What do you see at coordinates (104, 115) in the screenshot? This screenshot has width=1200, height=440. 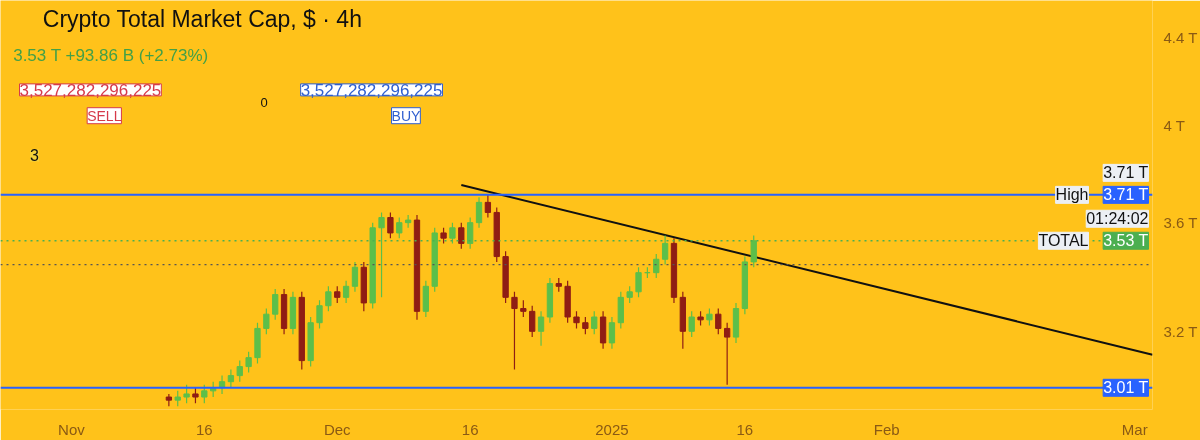 I see `annotation: SELL` at bounding box center [104, 115].